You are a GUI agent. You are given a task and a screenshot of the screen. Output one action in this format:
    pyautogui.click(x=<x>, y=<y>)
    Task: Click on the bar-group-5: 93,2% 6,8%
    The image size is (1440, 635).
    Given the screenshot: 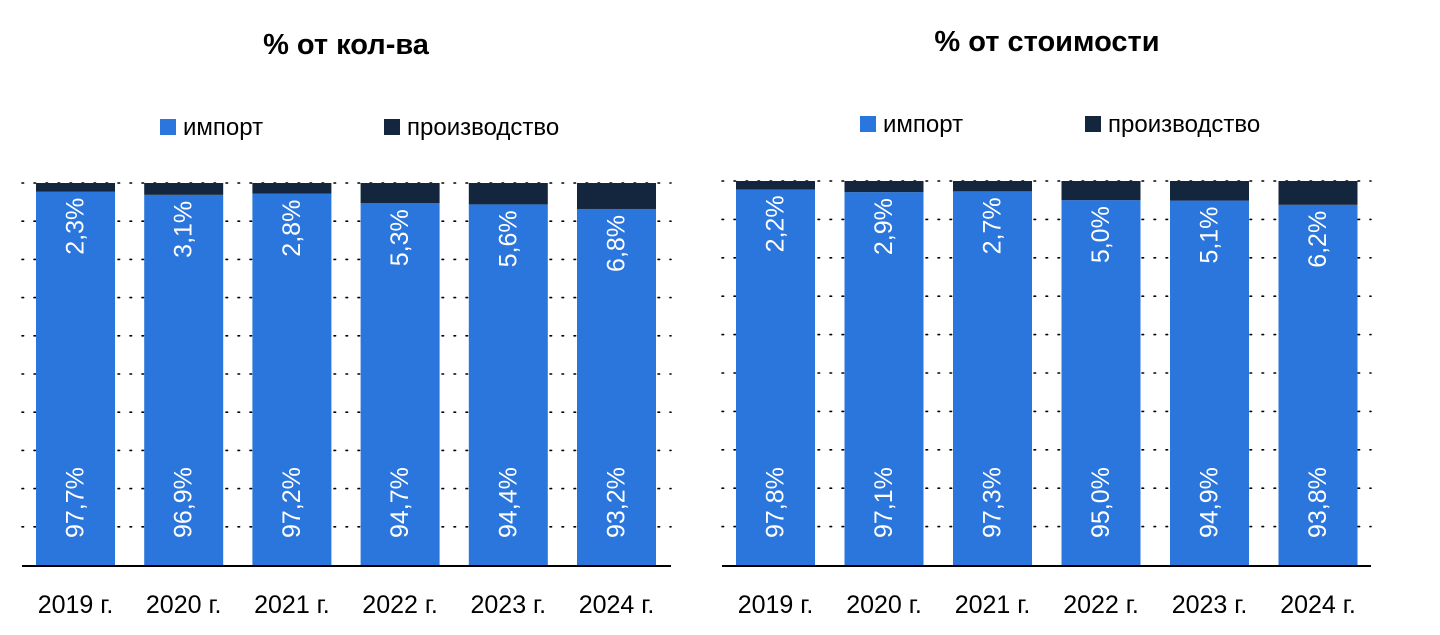 What is the action you would take?
    pyautogui.click(x=616, y=374)
    